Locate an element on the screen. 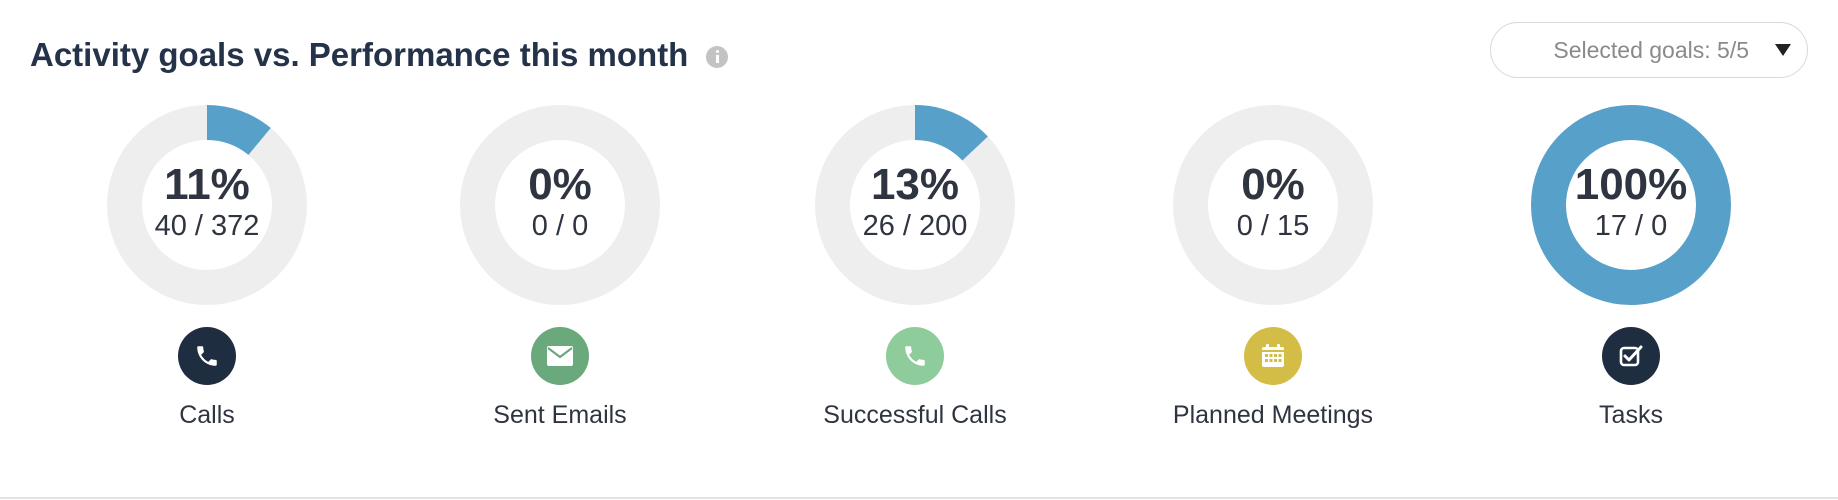 Image resolution: width=1838 pixels, height=500 pixels. goal-sent-emails: 0% 0 / 0 Sent Emails is located at coordinates (560, 270).